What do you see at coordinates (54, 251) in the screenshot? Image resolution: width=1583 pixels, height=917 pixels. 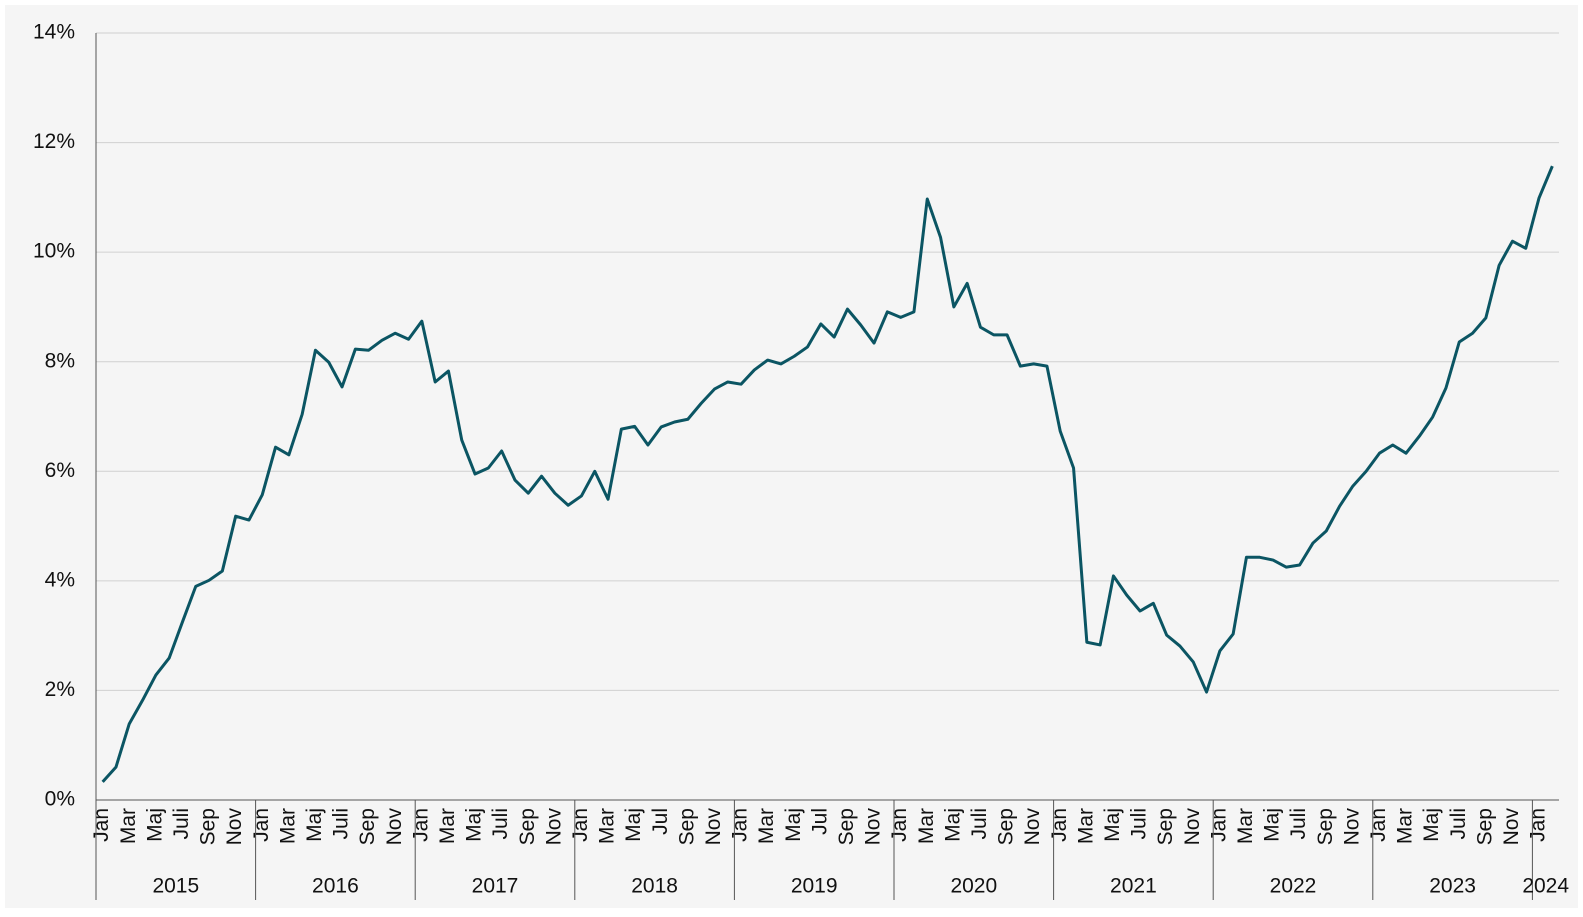 I see `y-tick-label: 10%` at bounding box center [54, 251].